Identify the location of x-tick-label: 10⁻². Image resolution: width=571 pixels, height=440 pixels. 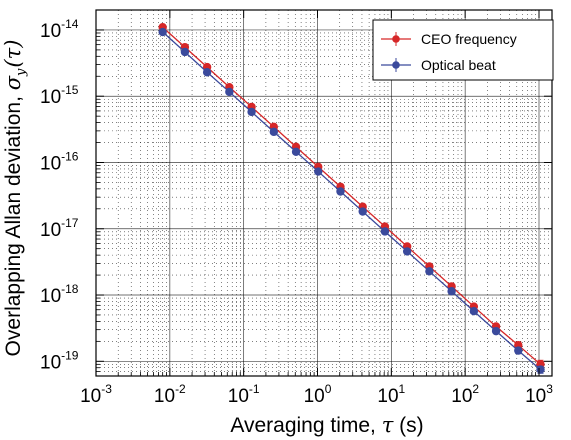
(170, 394).